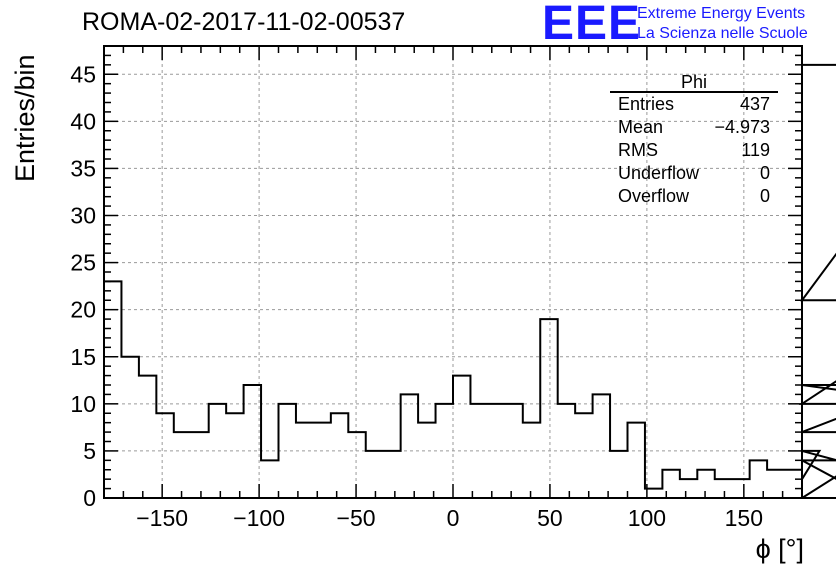 The image size is (836, 572). I want to click on y-tick-label: 25, so click(83, 263).